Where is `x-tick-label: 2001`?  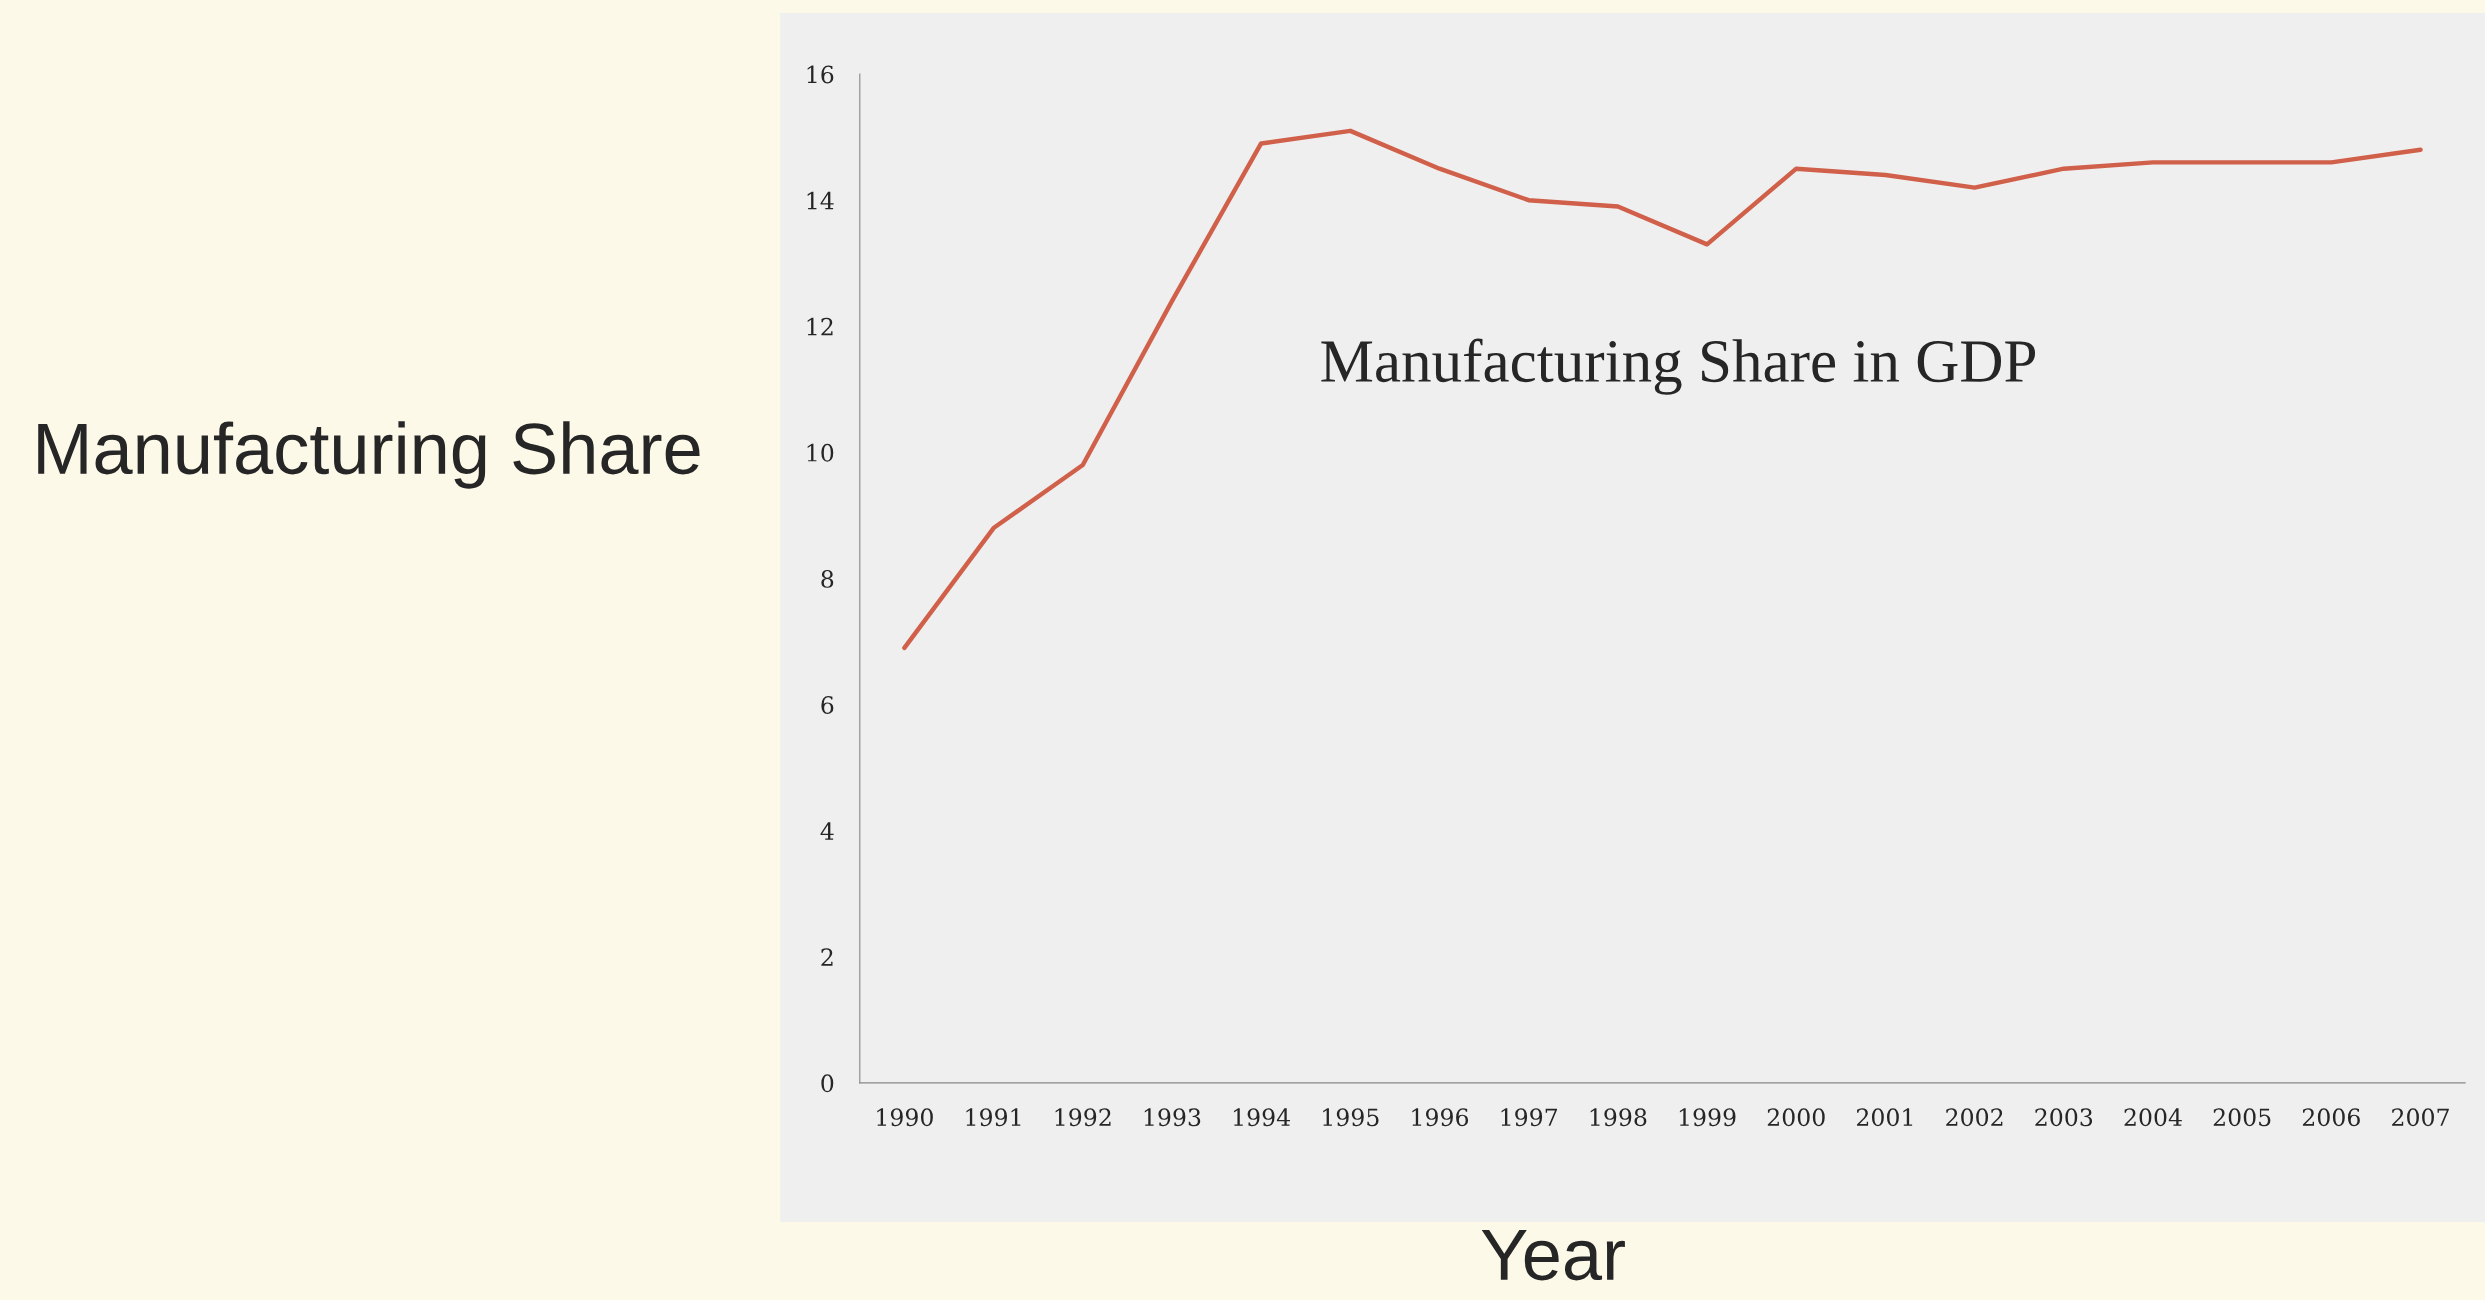
x-tick-label: 2001 is located at coordinates (1884, 1117).